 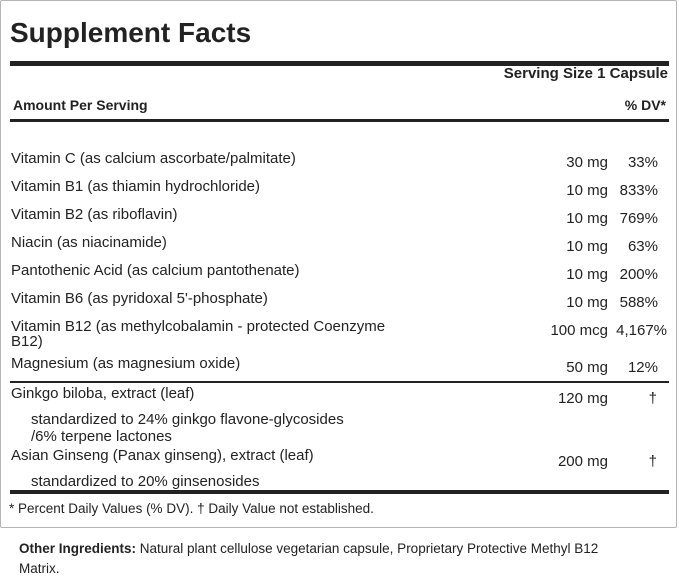 What do you see at coordinates (126, 363) in the screenshot?
I see `nutrient-name: Magnesium (as magnesium oxide)` at bounding box center [126, 363].